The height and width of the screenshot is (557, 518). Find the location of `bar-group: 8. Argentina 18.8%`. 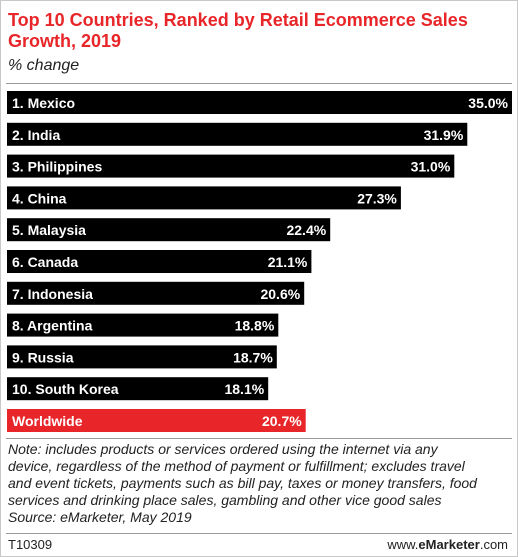

bar-group: 8. Argentina 18.8% is located at coordinates (143, 325).